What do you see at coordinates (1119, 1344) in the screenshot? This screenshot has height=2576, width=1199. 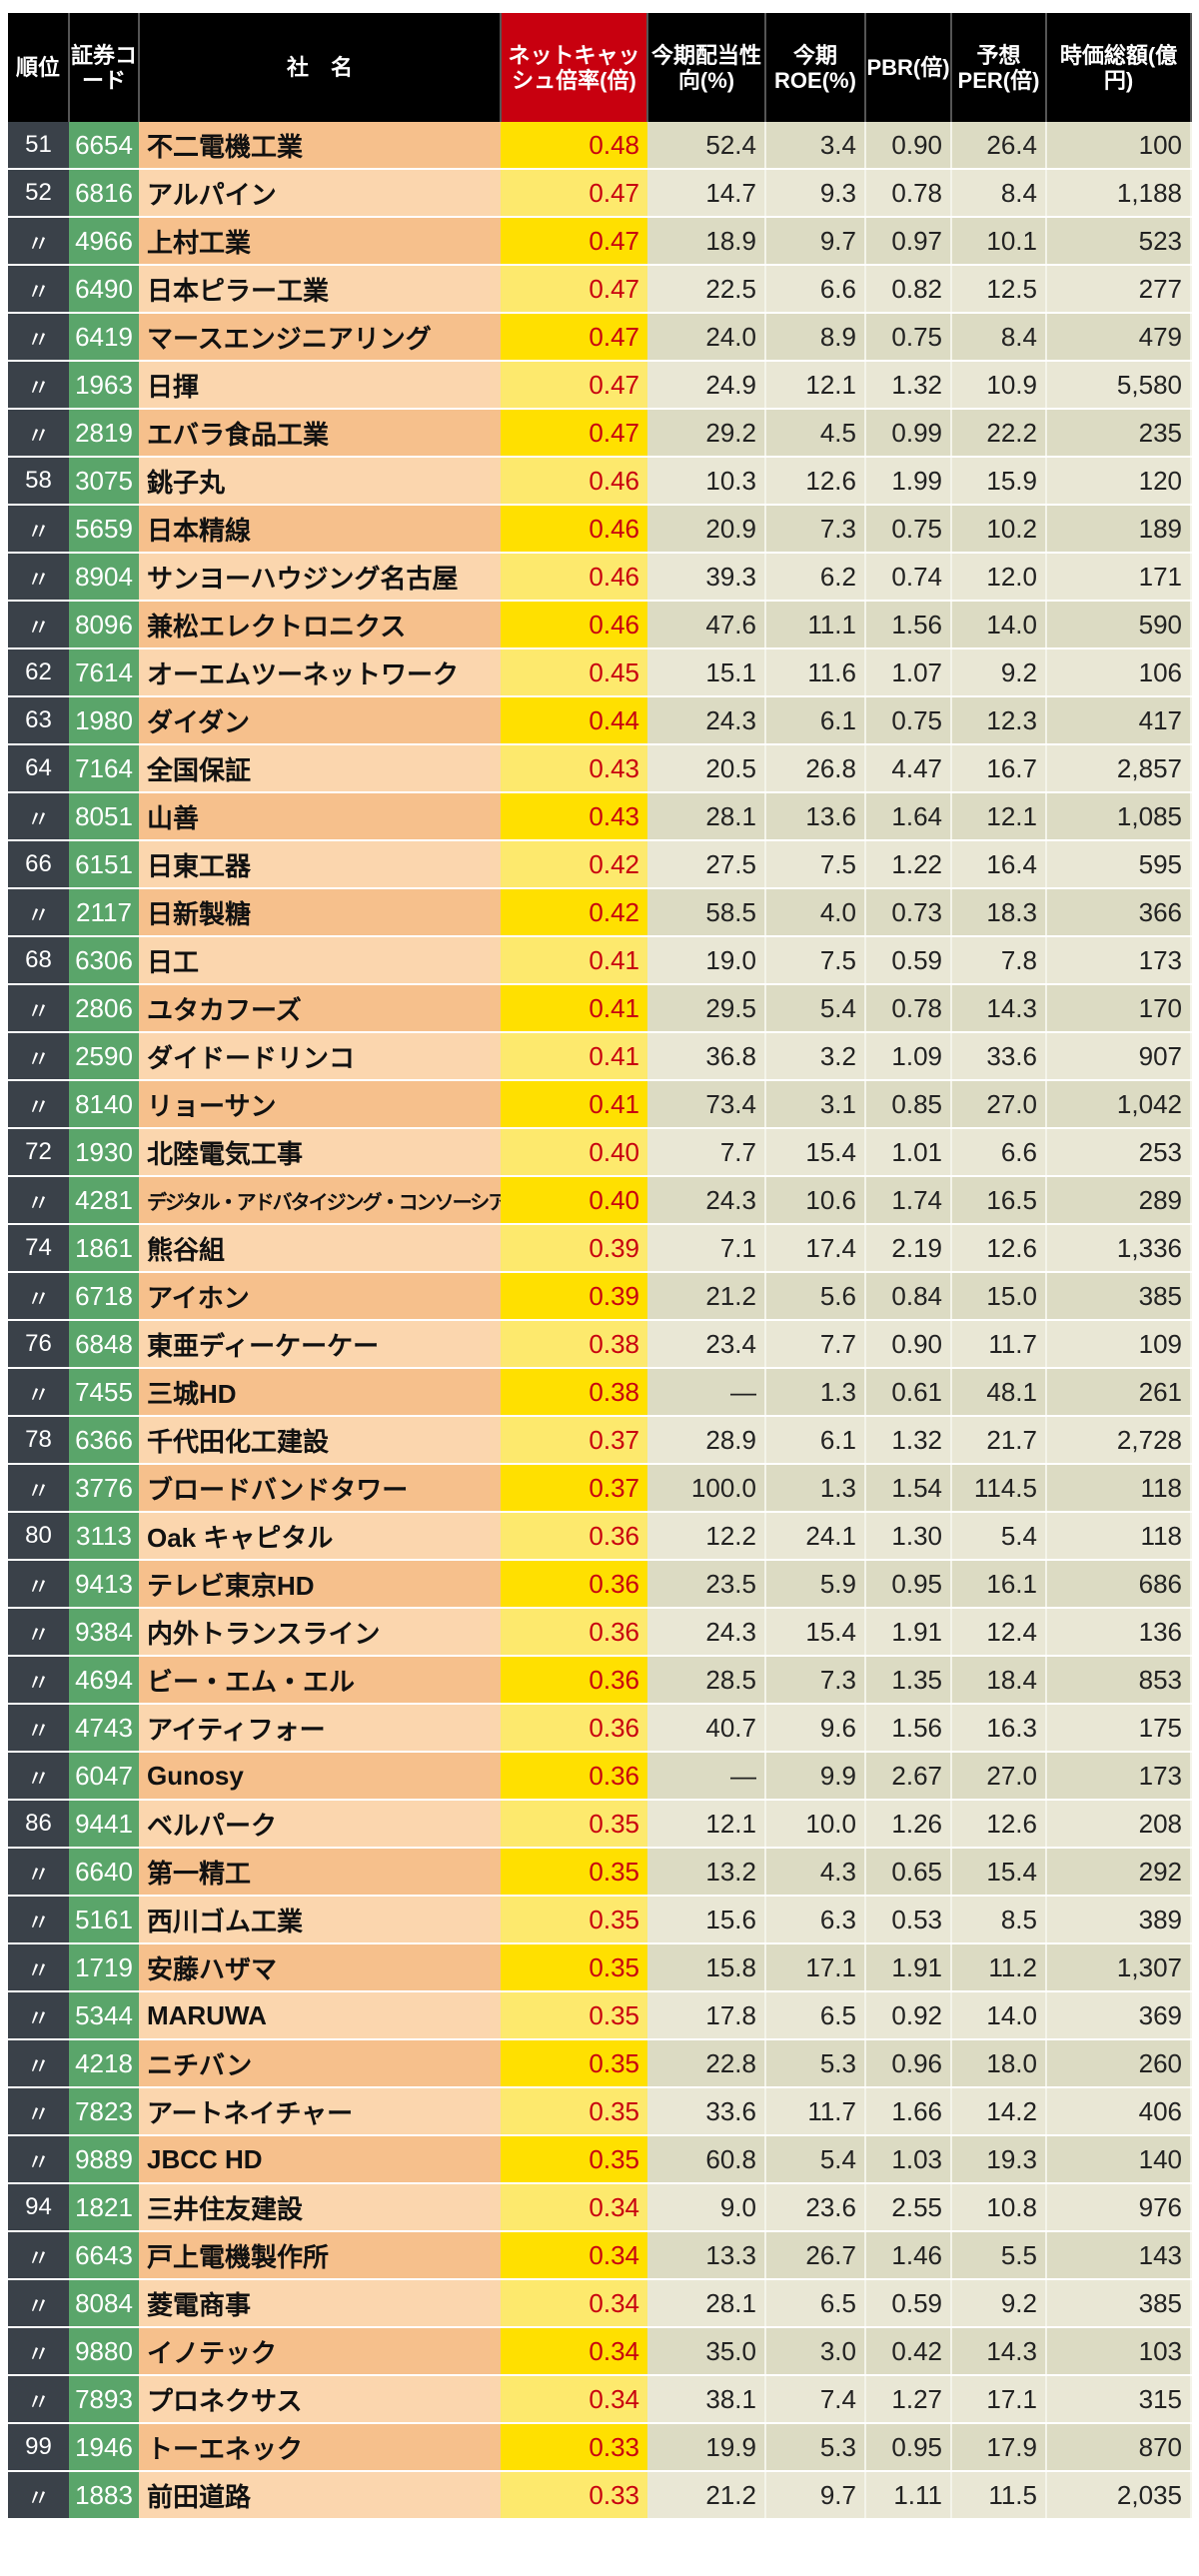 I see `market-cap-cell: 109` at bounding box center [1119, 1344].